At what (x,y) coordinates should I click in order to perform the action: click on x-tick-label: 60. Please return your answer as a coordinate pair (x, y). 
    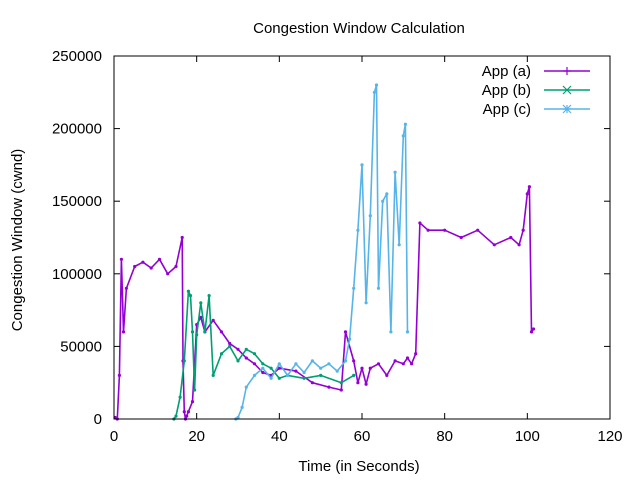
    Looking at the image, I should click on (362, 436).